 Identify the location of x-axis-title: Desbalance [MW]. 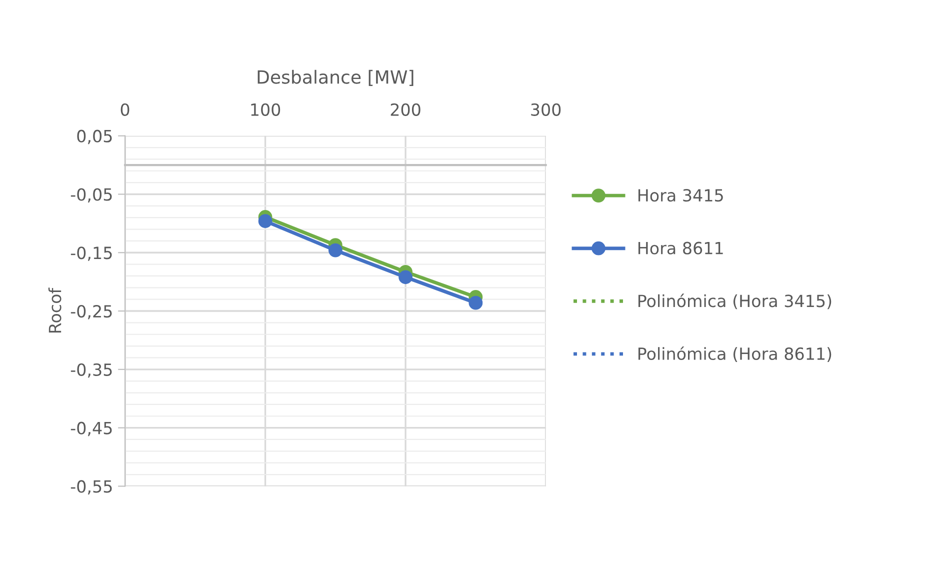
(336, 78).